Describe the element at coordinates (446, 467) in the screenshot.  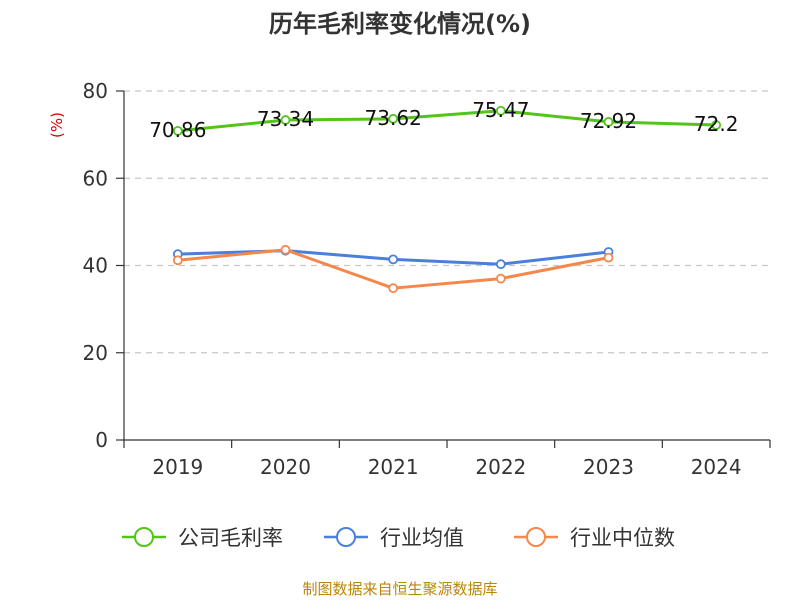
I see `x-tick-labels: 2019 2020 2021 2022 2023 2024` at that location.